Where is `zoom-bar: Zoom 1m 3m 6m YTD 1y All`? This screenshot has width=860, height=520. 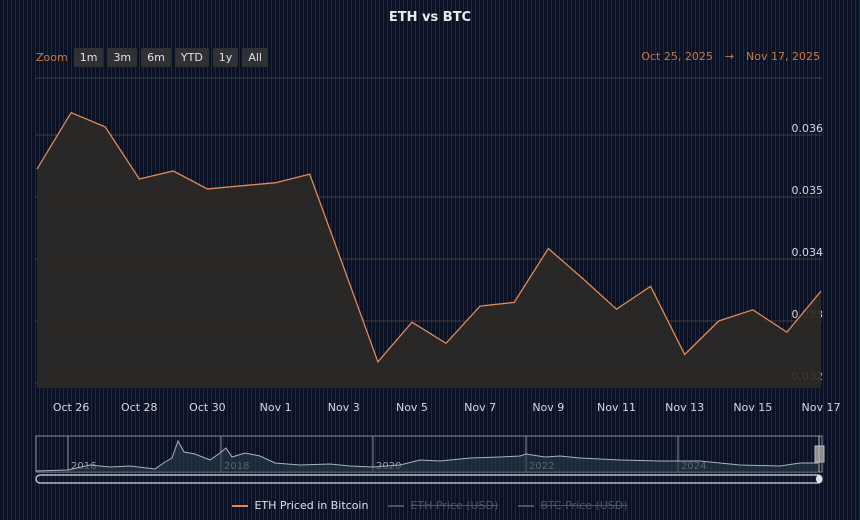 zoom-bar: Zoom 1m 3m 6m YTD 1y All is located at coordinates (152, 57).